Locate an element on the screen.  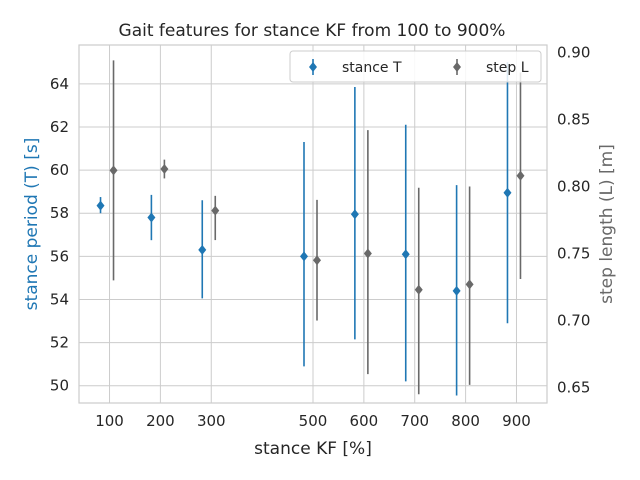
y-axis-right-label: step length (L) [m] is located at coordinates (607, 224).